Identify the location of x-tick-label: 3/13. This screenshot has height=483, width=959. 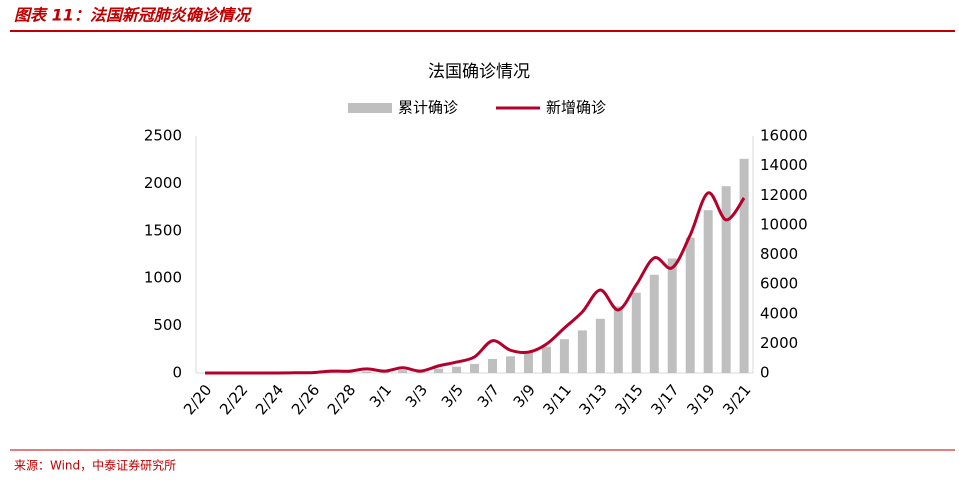
(592, 399).